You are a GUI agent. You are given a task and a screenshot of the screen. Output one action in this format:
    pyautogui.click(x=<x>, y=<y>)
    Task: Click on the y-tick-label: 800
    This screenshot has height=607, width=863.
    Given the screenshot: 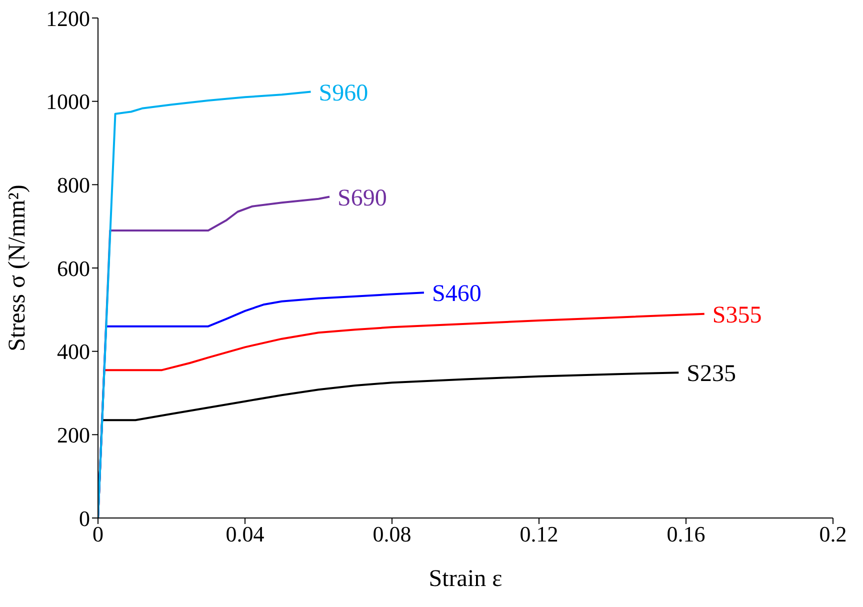 What is the action you would take?
    pyautogui.click(x=73, y=185)
    